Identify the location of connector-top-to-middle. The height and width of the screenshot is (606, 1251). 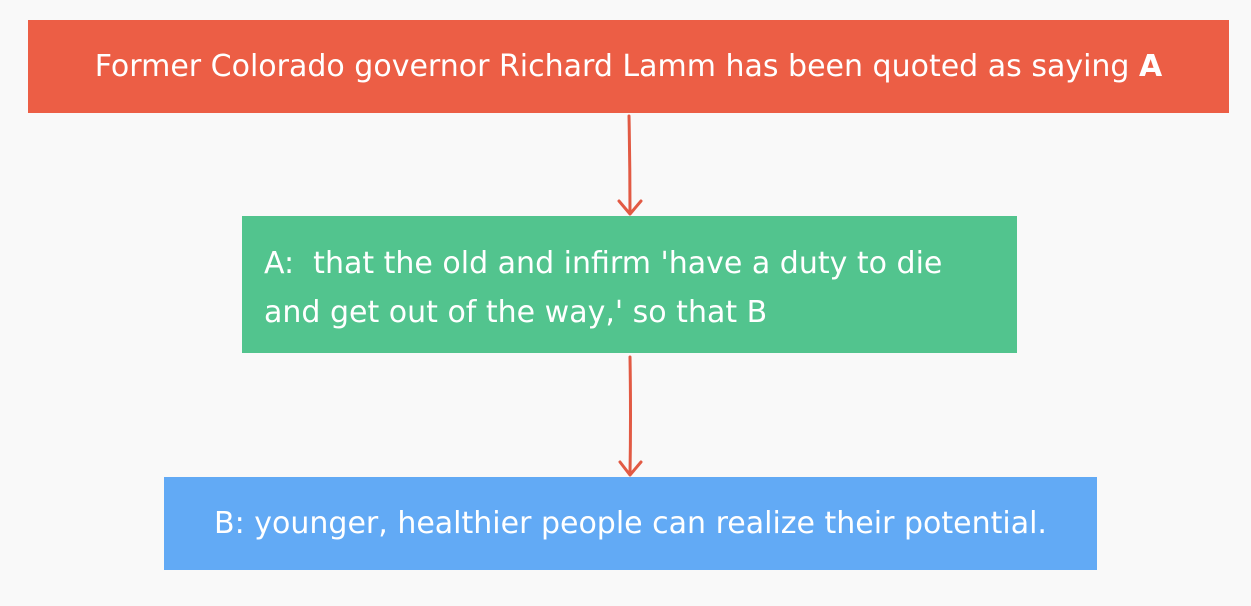
(630, 165).